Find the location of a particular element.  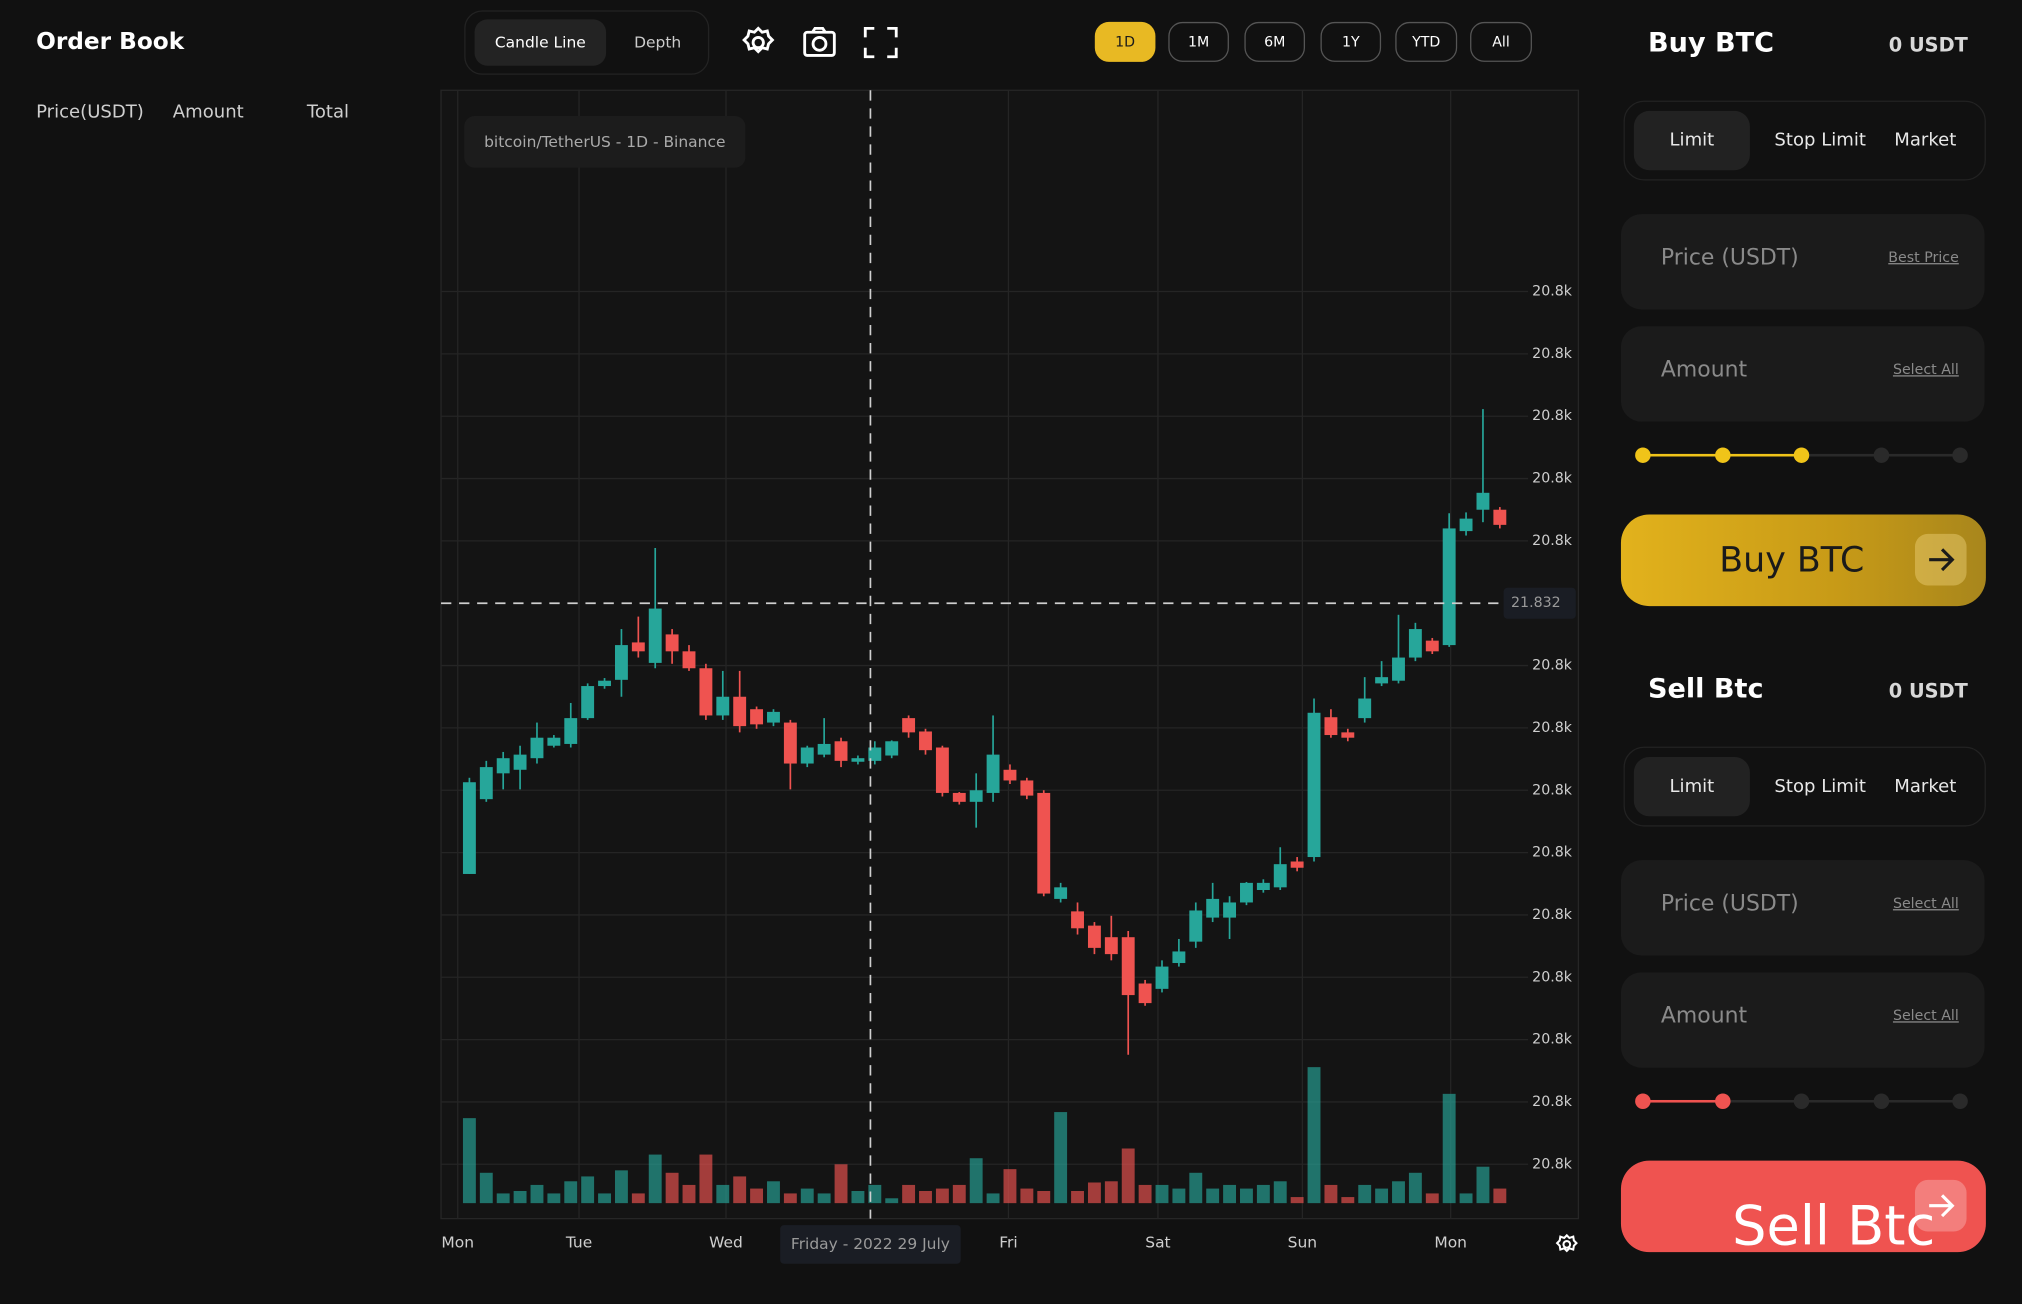

range-button: YTD is located at coordinates (1426, 41).